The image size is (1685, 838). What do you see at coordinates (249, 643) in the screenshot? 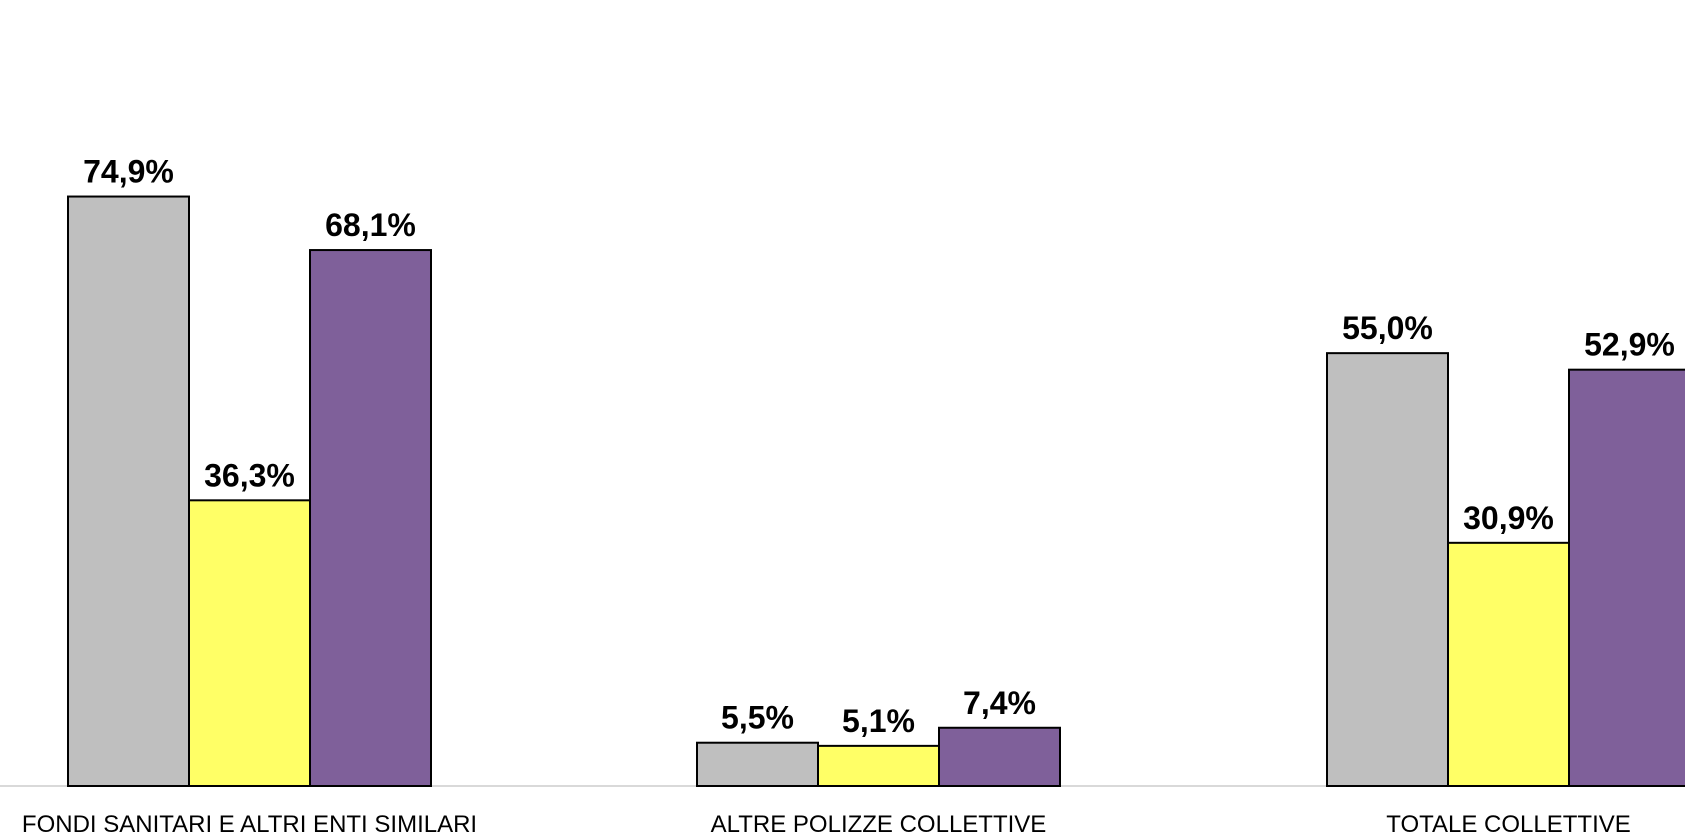
I see `bar-series2-cat1` at bounding box center [249, 643].